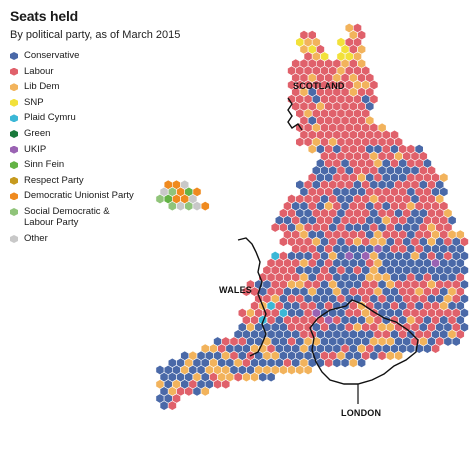 The height and width of the screenshot is (456, 474). What do you see at coordinates (14, 71) in the screenshot?
I see `labour-swatch` at bounding box center [14, 71].